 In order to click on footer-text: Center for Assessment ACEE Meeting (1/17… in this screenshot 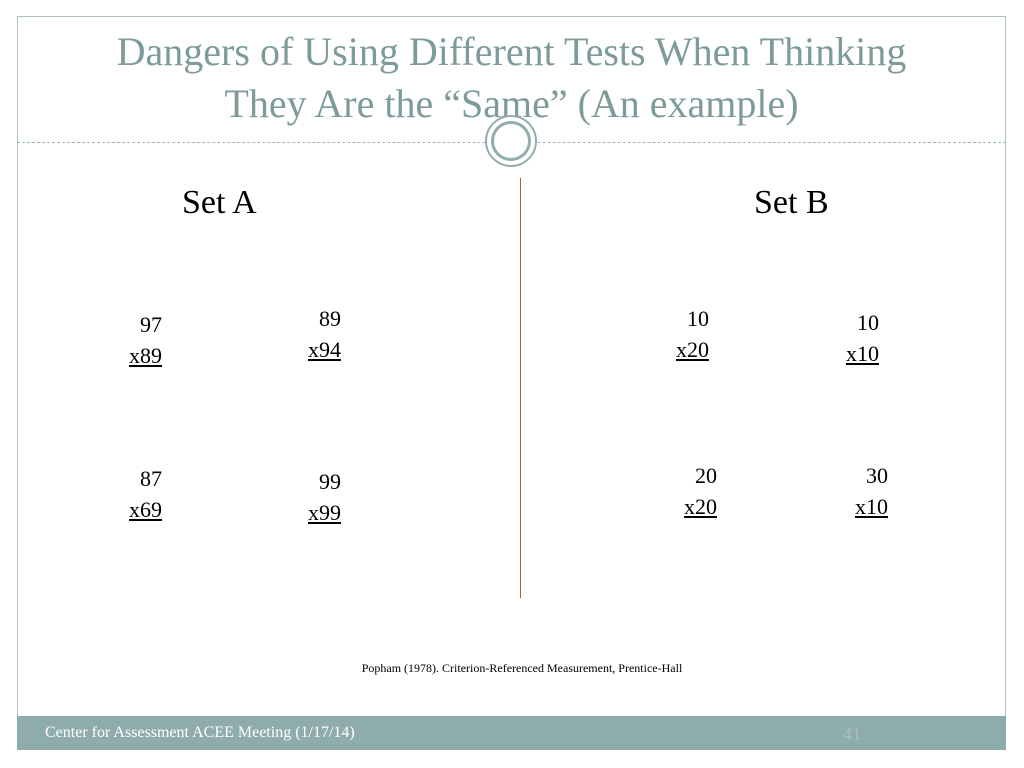, I will do `click(200, 732)`.